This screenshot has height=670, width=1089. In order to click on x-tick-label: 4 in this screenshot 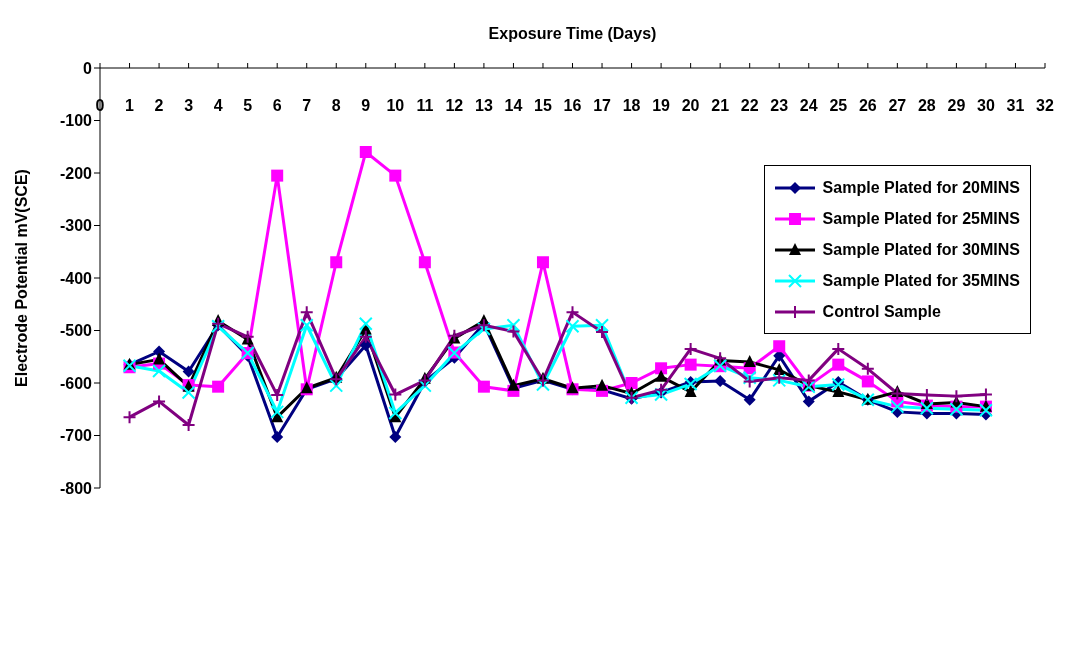, I will do `click(218, 105)`.